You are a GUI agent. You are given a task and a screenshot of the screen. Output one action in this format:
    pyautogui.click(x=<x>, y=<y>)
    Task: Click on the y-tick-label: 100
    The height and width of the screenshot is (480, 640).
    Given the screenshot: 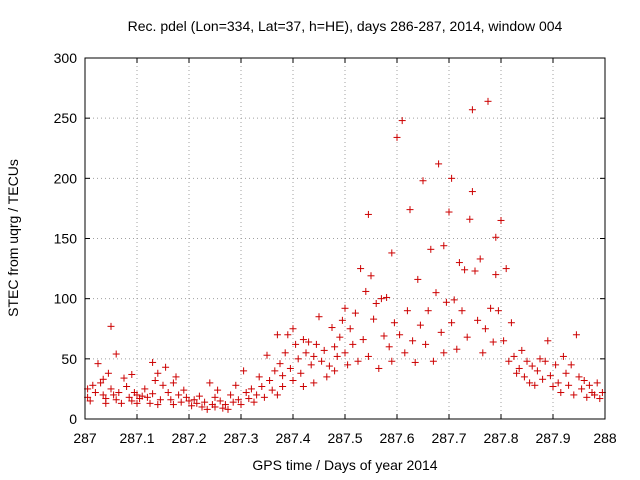 What is the action you would take?
    pyautogui.click(x=66, y=299)
    